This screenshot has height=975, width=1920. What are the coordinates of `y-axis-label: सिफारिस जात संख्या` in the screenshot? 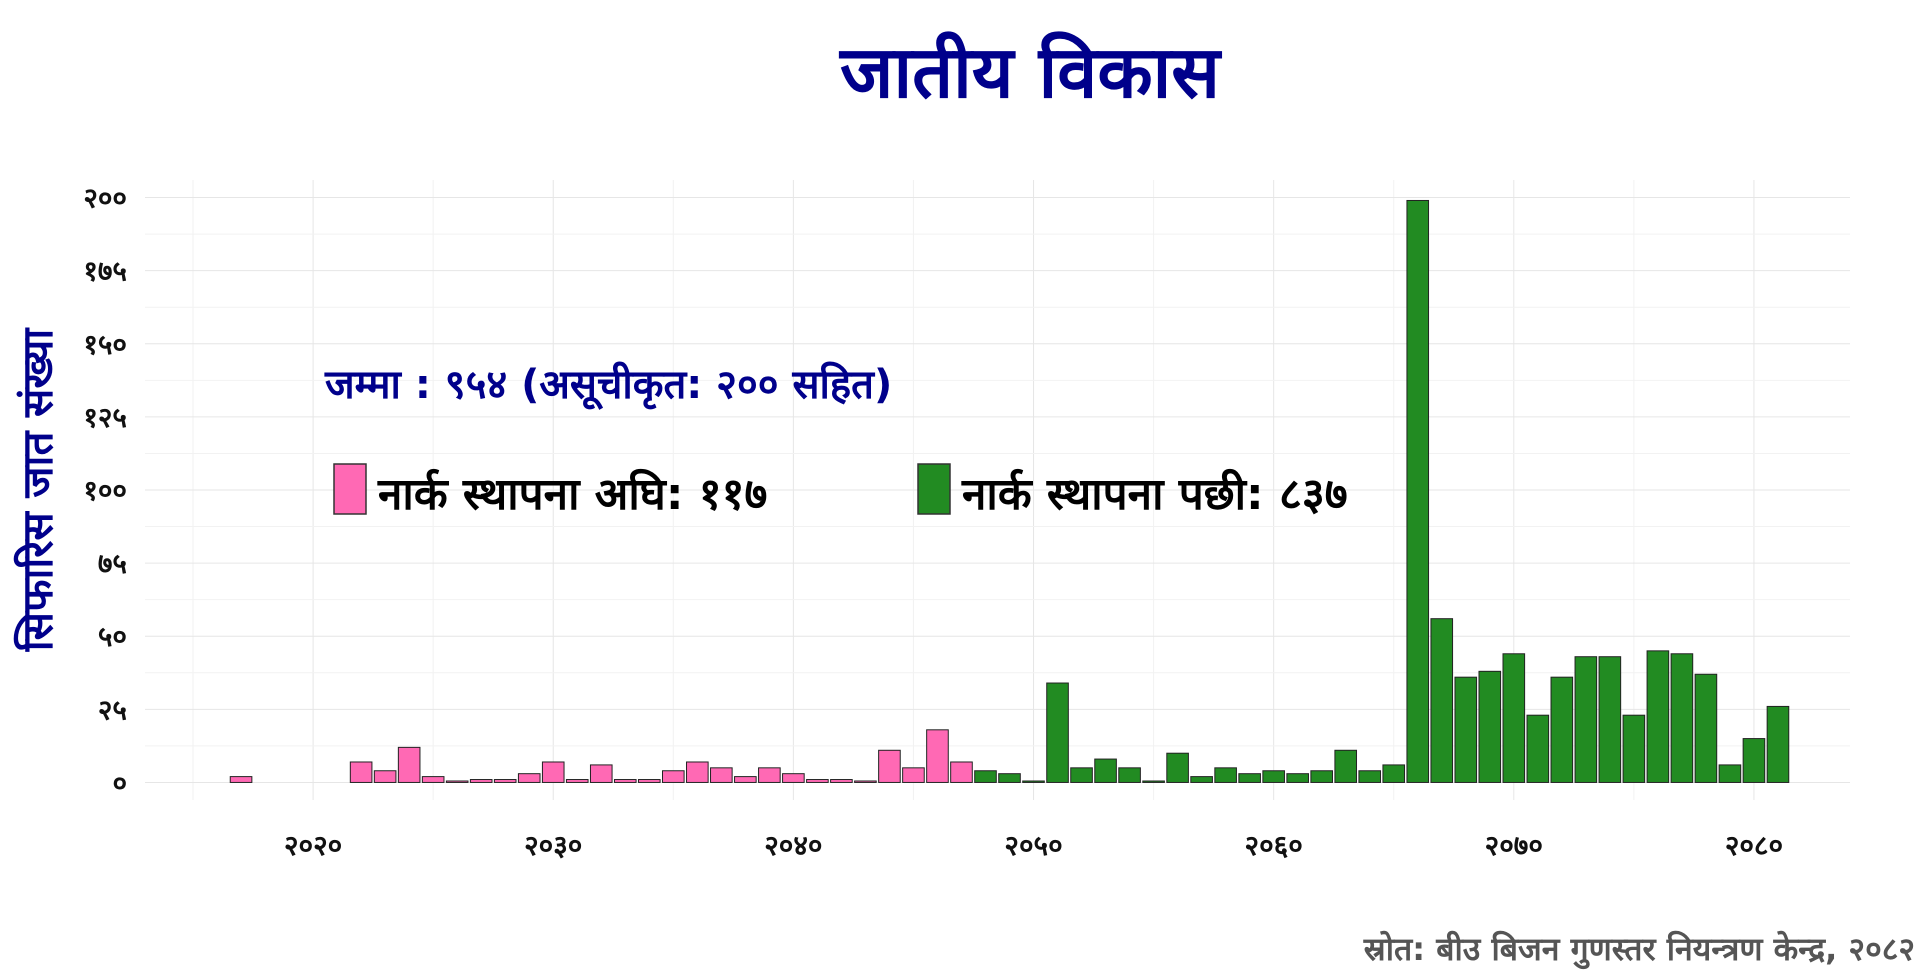 It's located at (37, 490).